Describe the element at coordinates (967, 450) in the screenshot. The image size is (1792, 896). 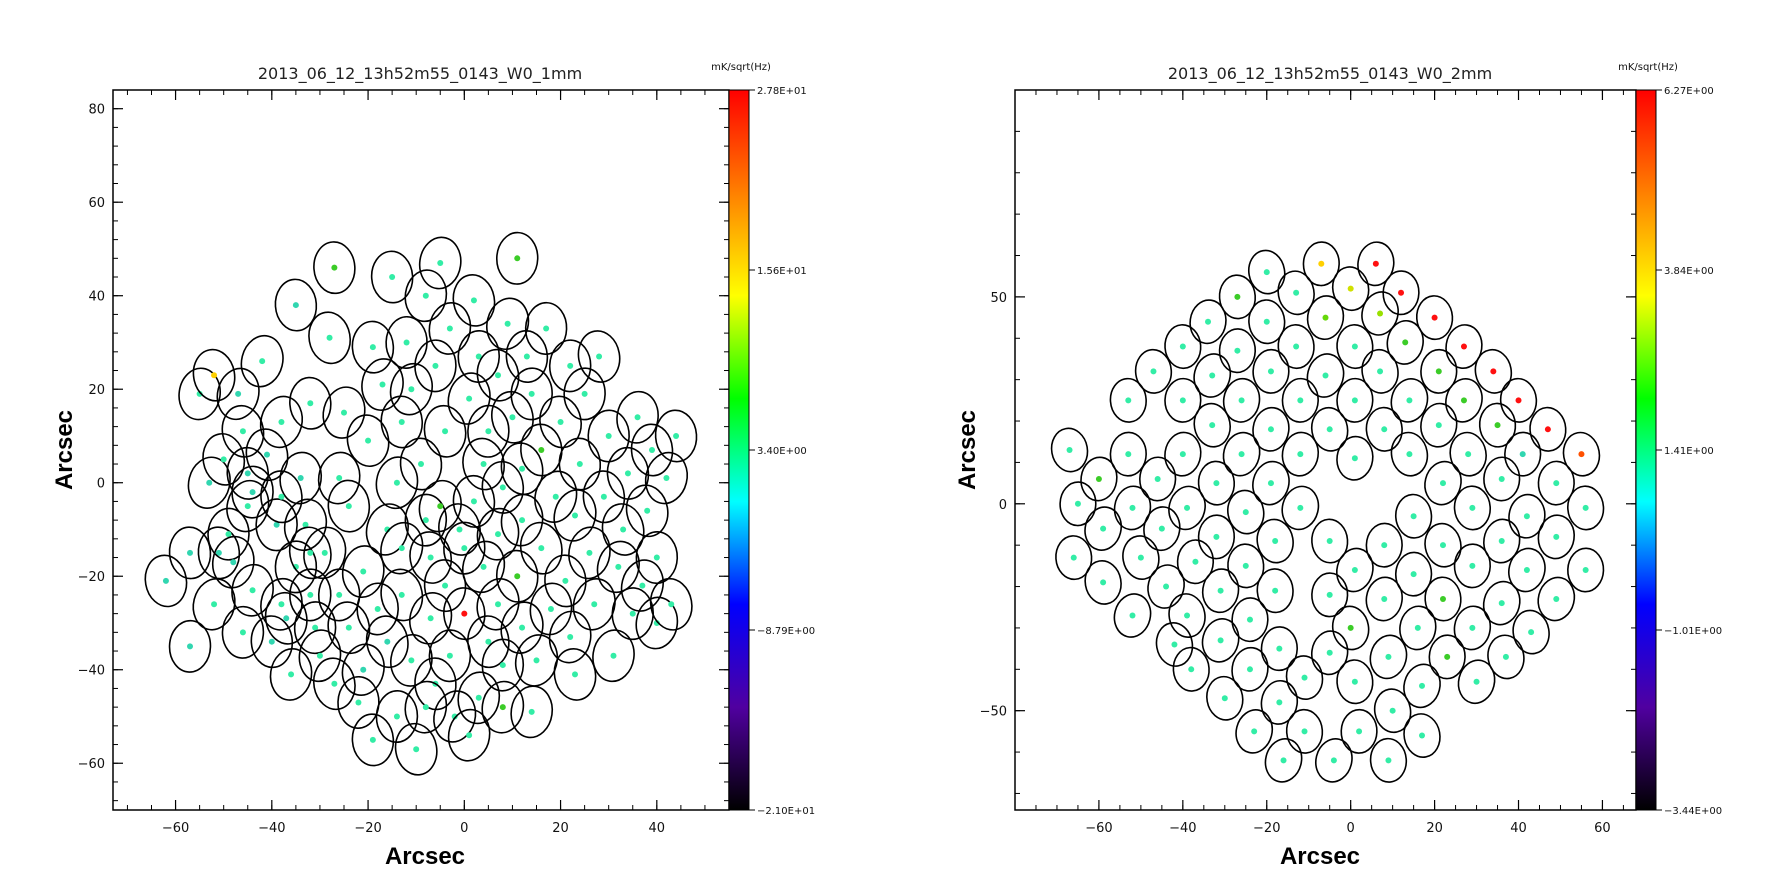
I see `right-y-axis-title: Arcsec` at that location.